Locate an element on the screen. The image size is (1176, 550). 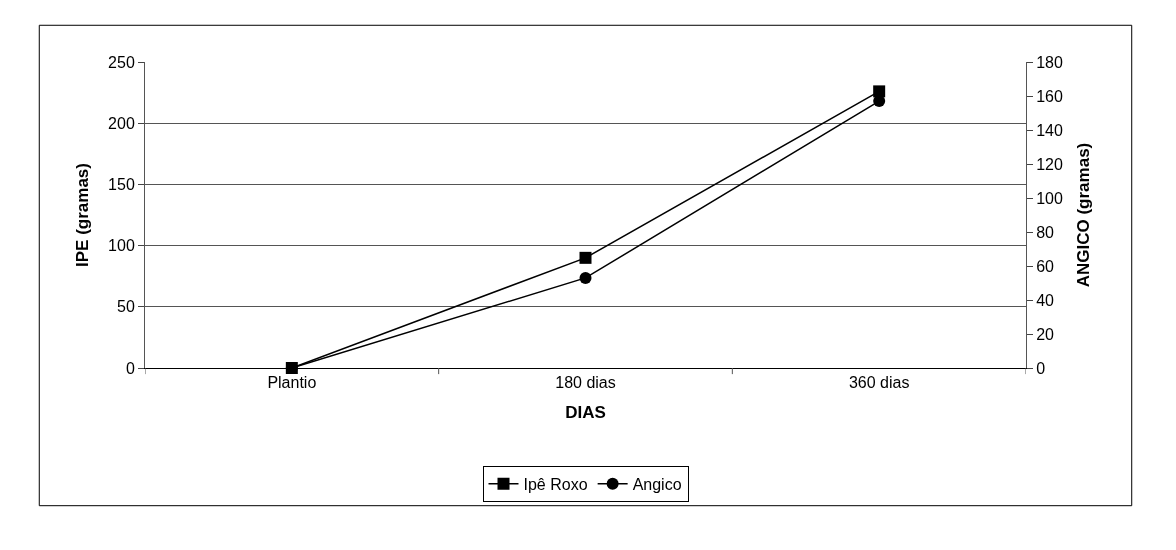
y-tick-label: 200 is located at coordinates (121, 123).